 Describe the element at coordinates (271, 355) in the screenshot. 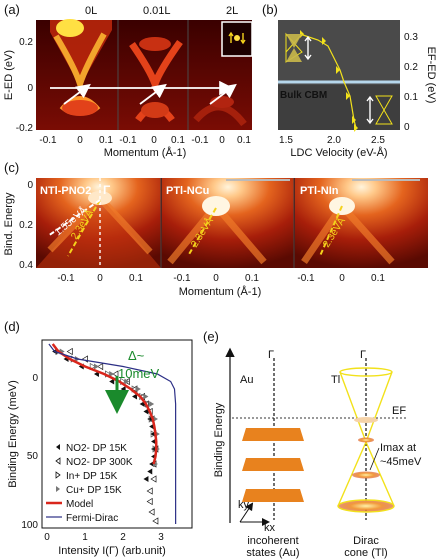

I see `au-gamma-label: Γ` at that location.